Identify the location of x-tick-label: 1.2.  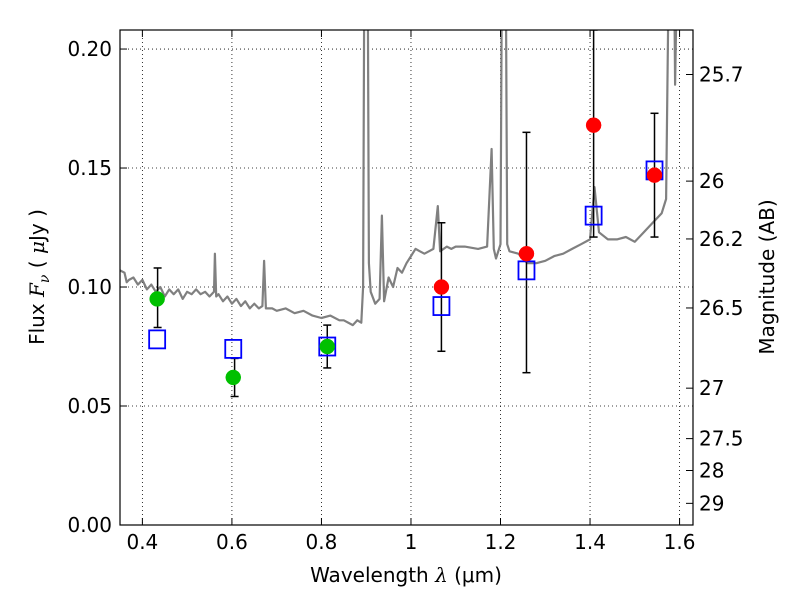
(501, 542).